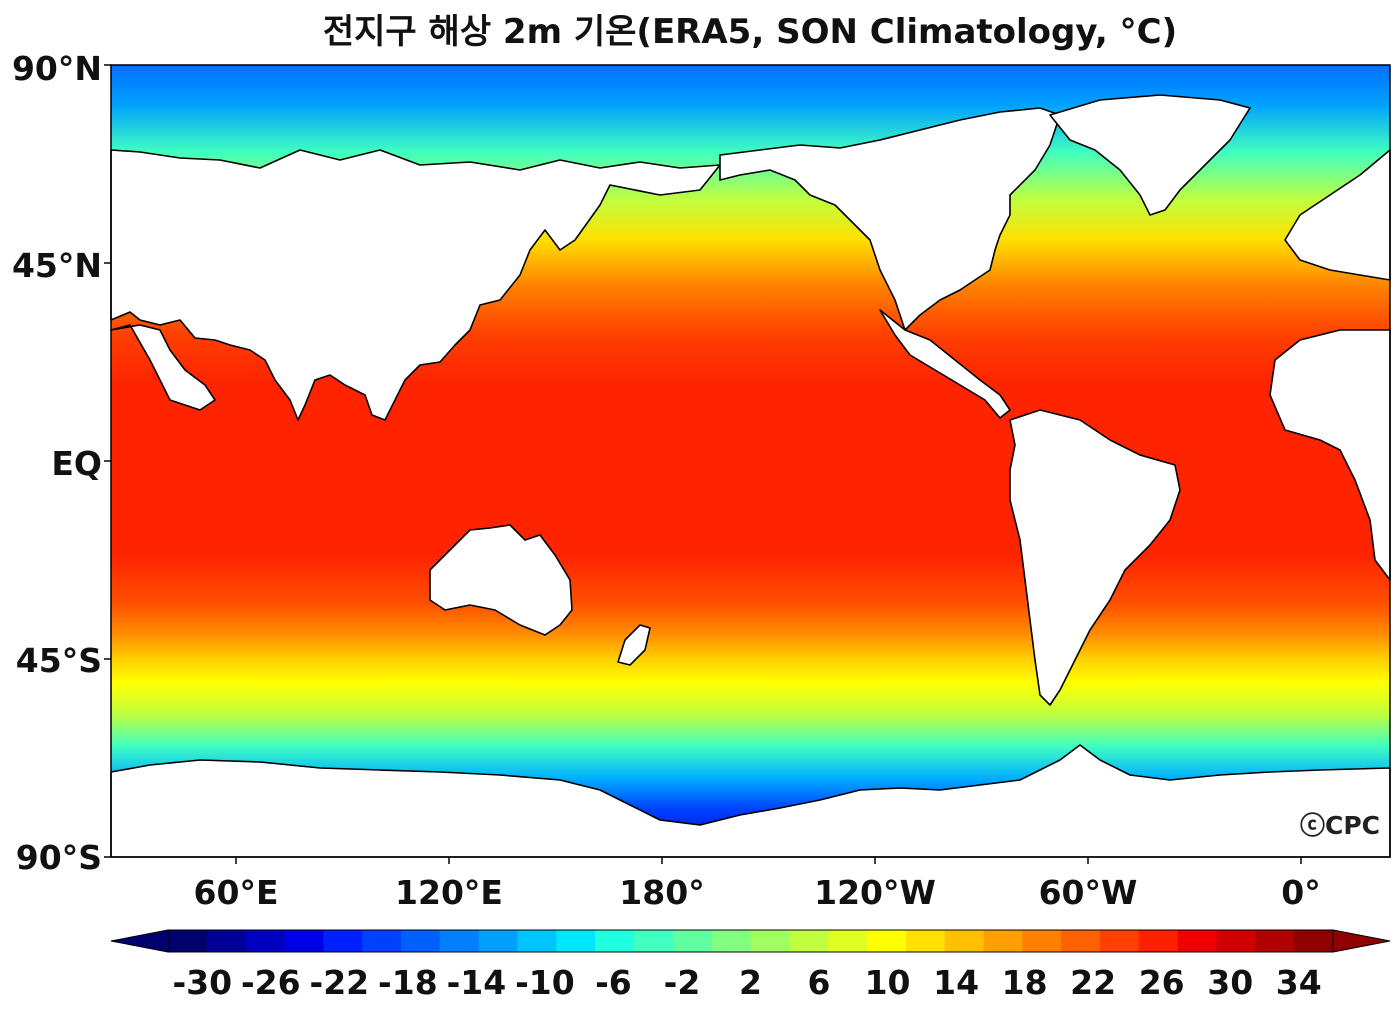  Describe the element at coordinates (408, 982) in the screenshot. I see `colorbar-tick-label: -18` at that location.